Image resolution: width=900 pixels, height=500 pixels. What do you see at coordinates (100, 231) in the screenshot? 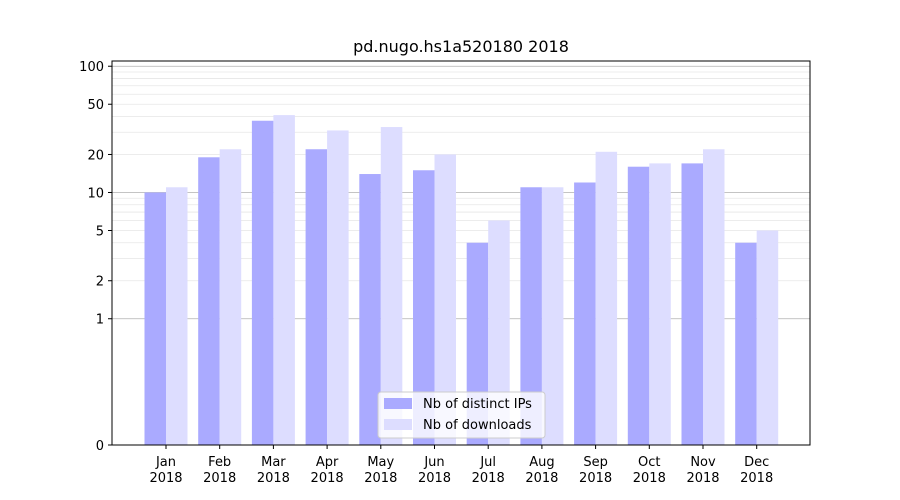
I see `y-tick-label: 5` at bounding box center [100, 231].